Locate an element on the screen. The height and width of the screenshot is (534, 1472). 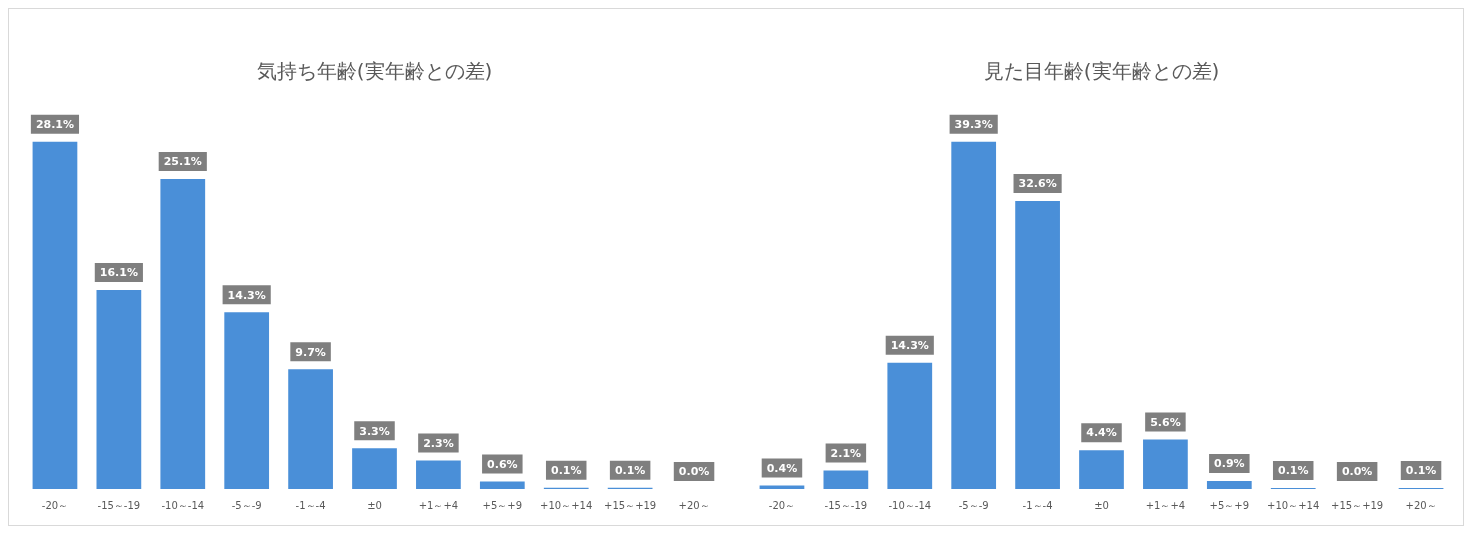
data-label: 9.7% is located at coordinates (310, 352).